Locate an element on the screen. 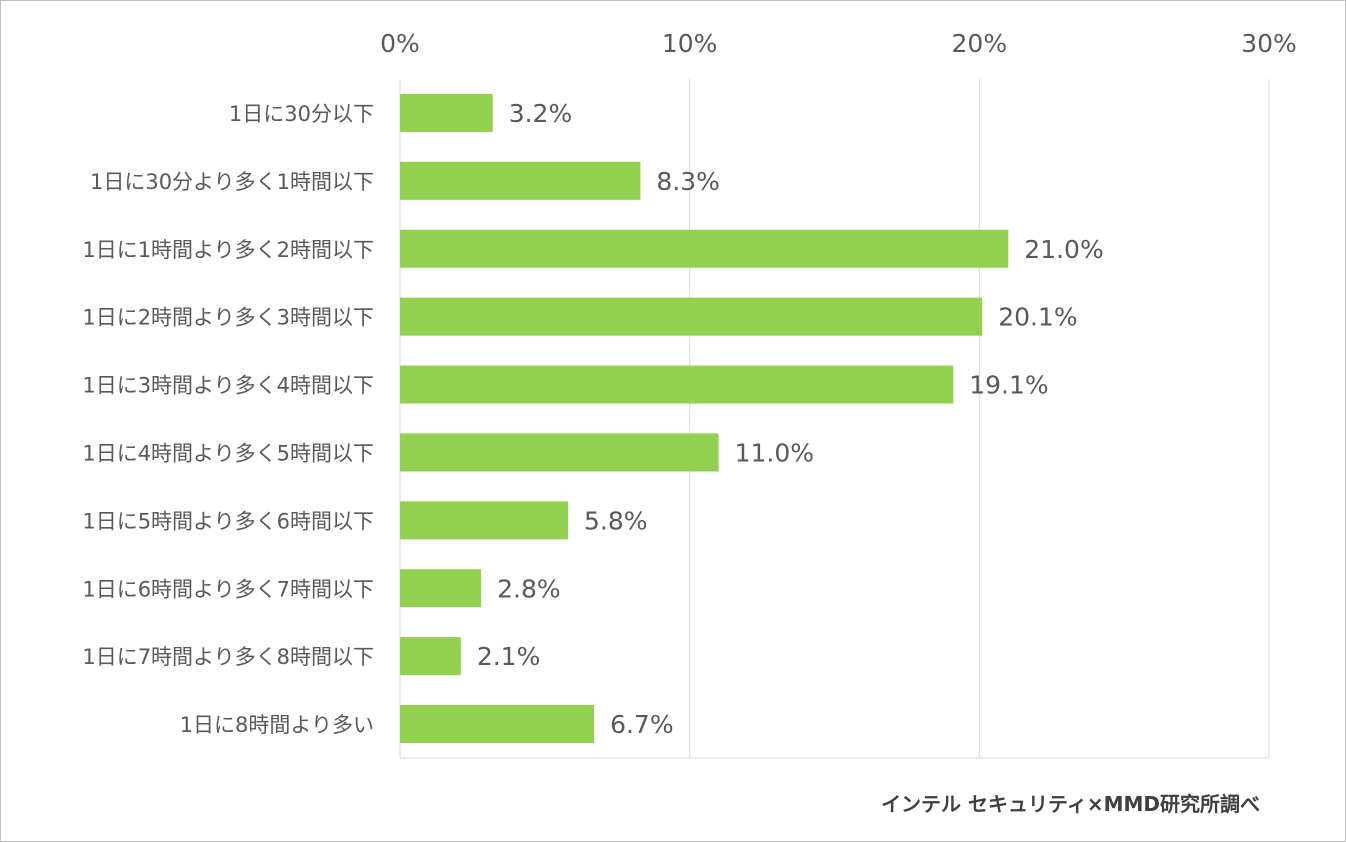 This screenshot has width=1346, height=842. category-label: 1日に4時間より多く5時間以下 is located at coordinates (228, 453).